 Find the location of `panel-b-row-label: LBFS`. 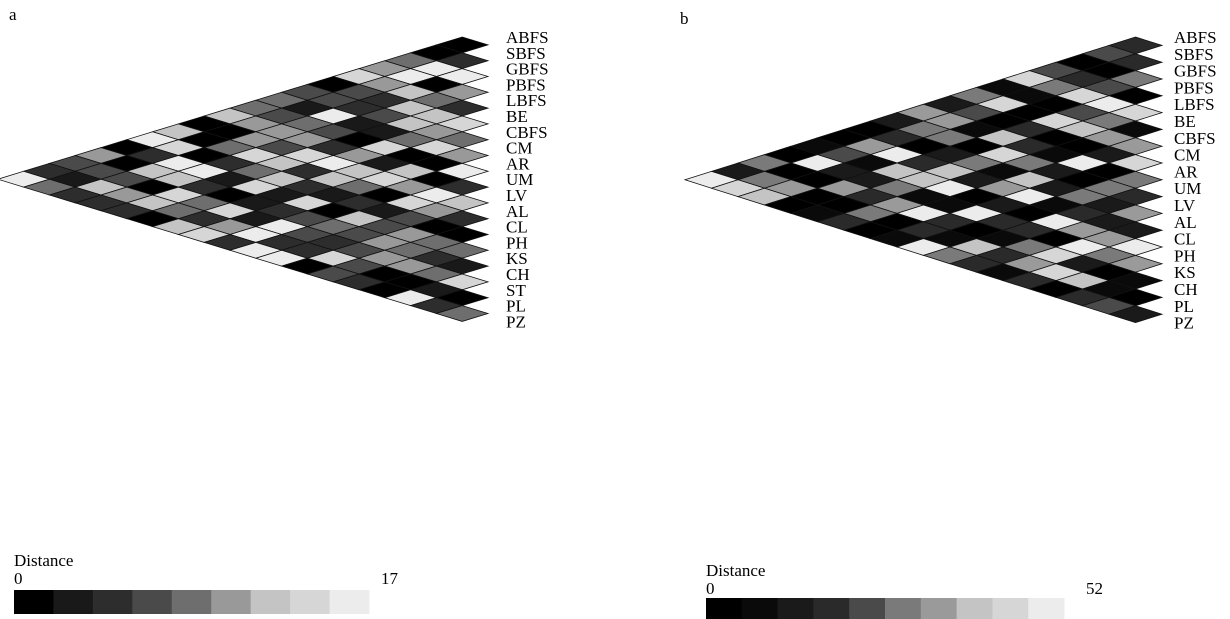

panel-b-row-label: LBFS is located at coordinates (1194, 104).